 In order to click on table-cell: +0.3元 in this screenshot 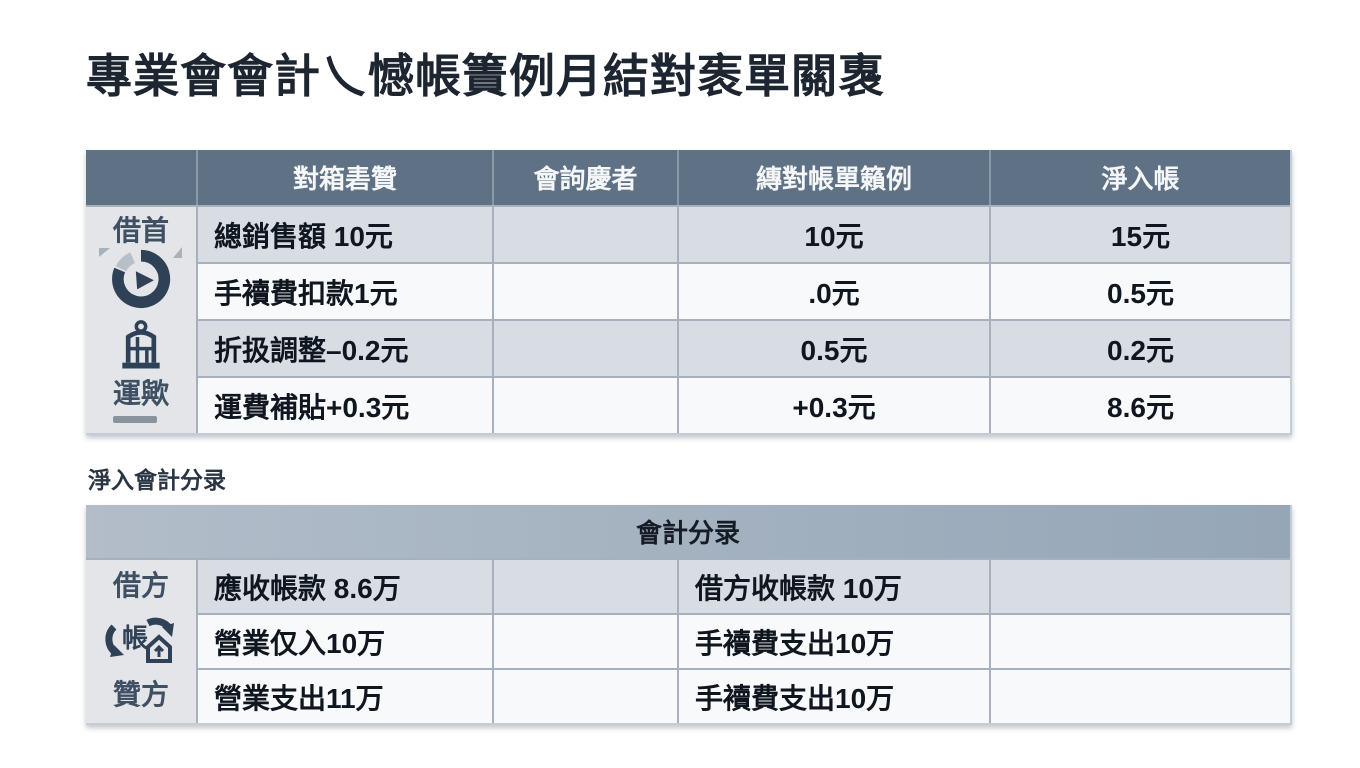, I will do `click(833, 404)`.